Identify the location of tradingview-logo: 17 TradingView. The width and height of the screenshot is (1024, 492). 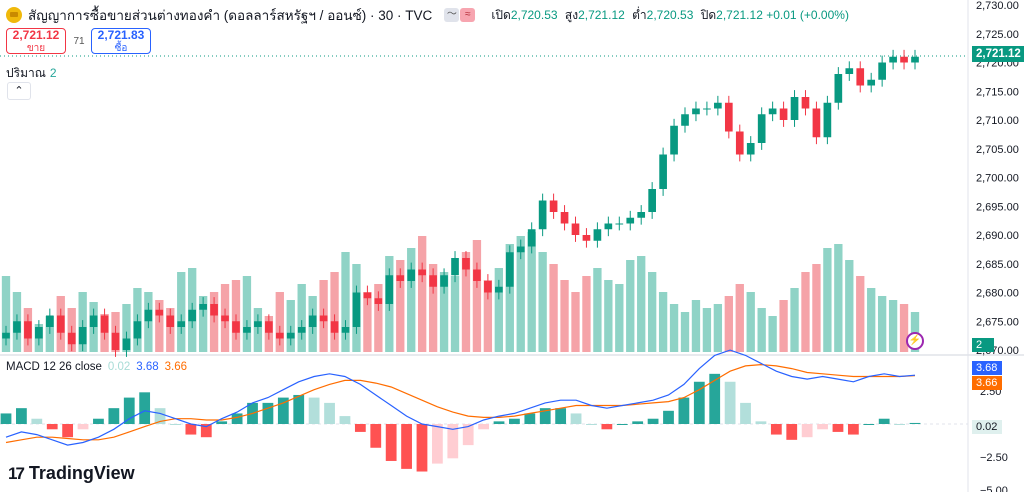
(71, 473).